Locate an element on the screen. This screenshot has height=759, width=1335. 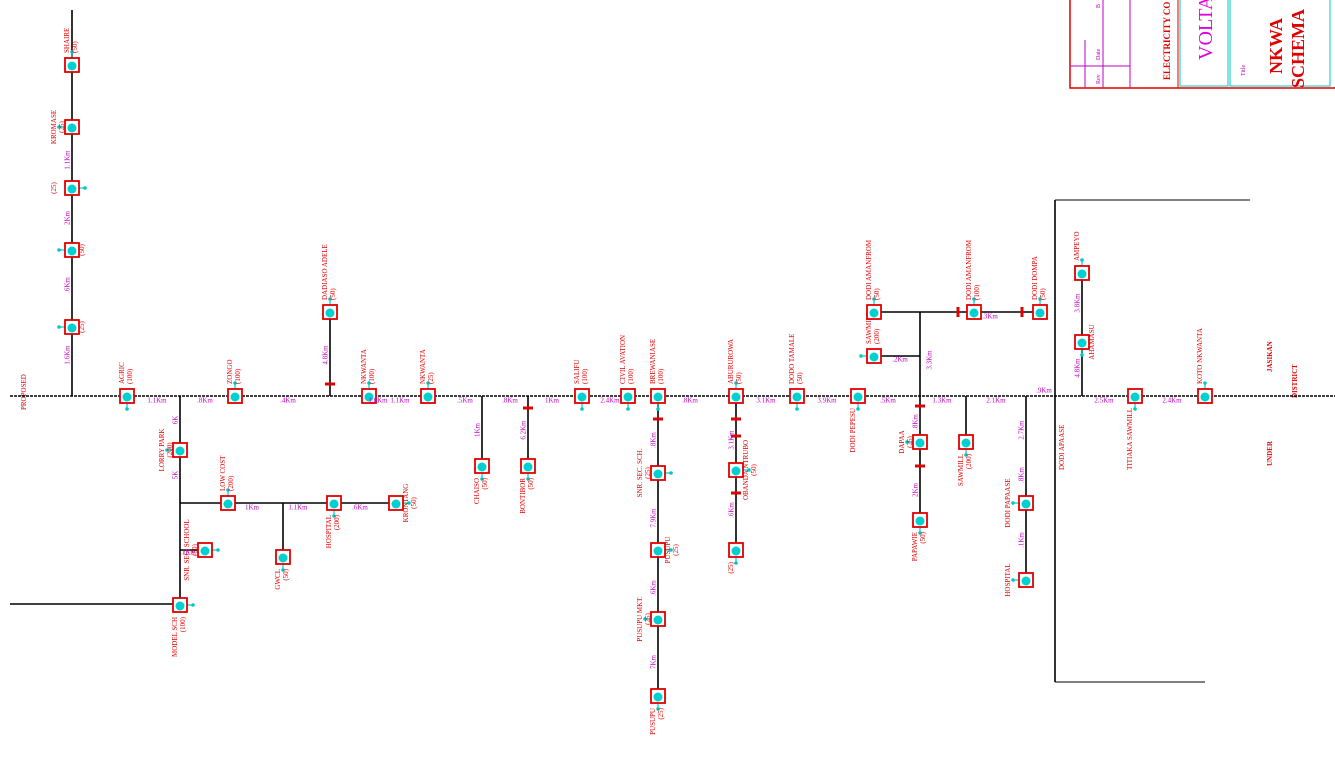
transformer: SNR. SEC. SCH. (25) is located at coordinates (654, 472).